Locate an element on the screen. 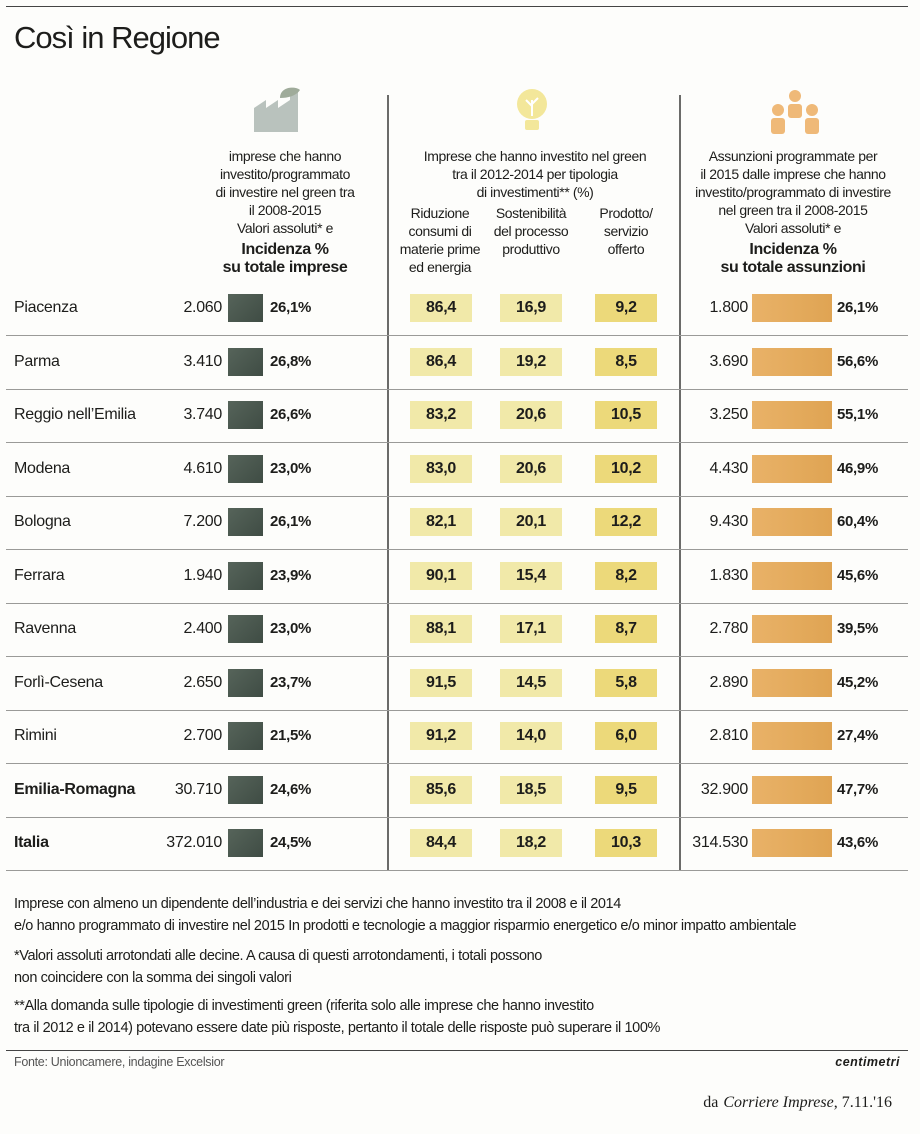  value: 32.900 is located at coordinates (724, 789).